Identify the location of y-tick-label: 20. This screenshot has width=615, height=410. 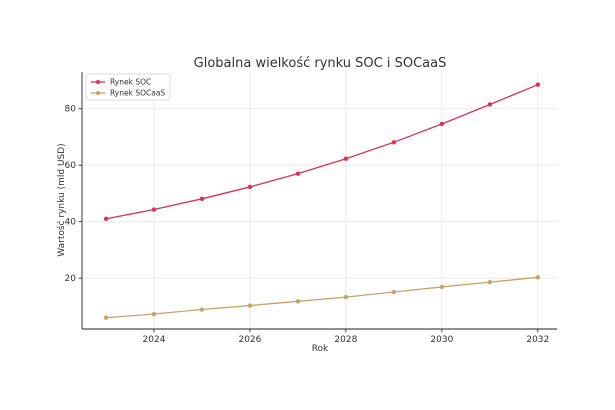
(71, 279).